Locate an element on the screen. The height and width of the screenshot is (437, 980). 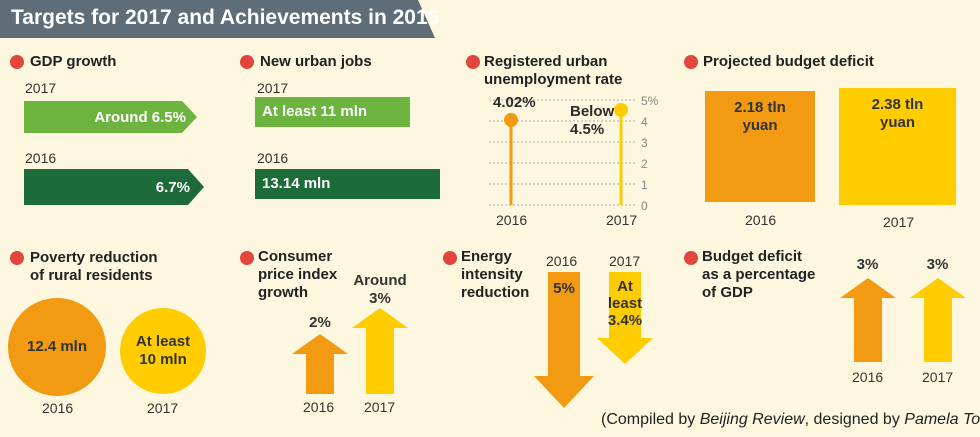
credit-middle: , designed by is located at coordinates (854, 419).